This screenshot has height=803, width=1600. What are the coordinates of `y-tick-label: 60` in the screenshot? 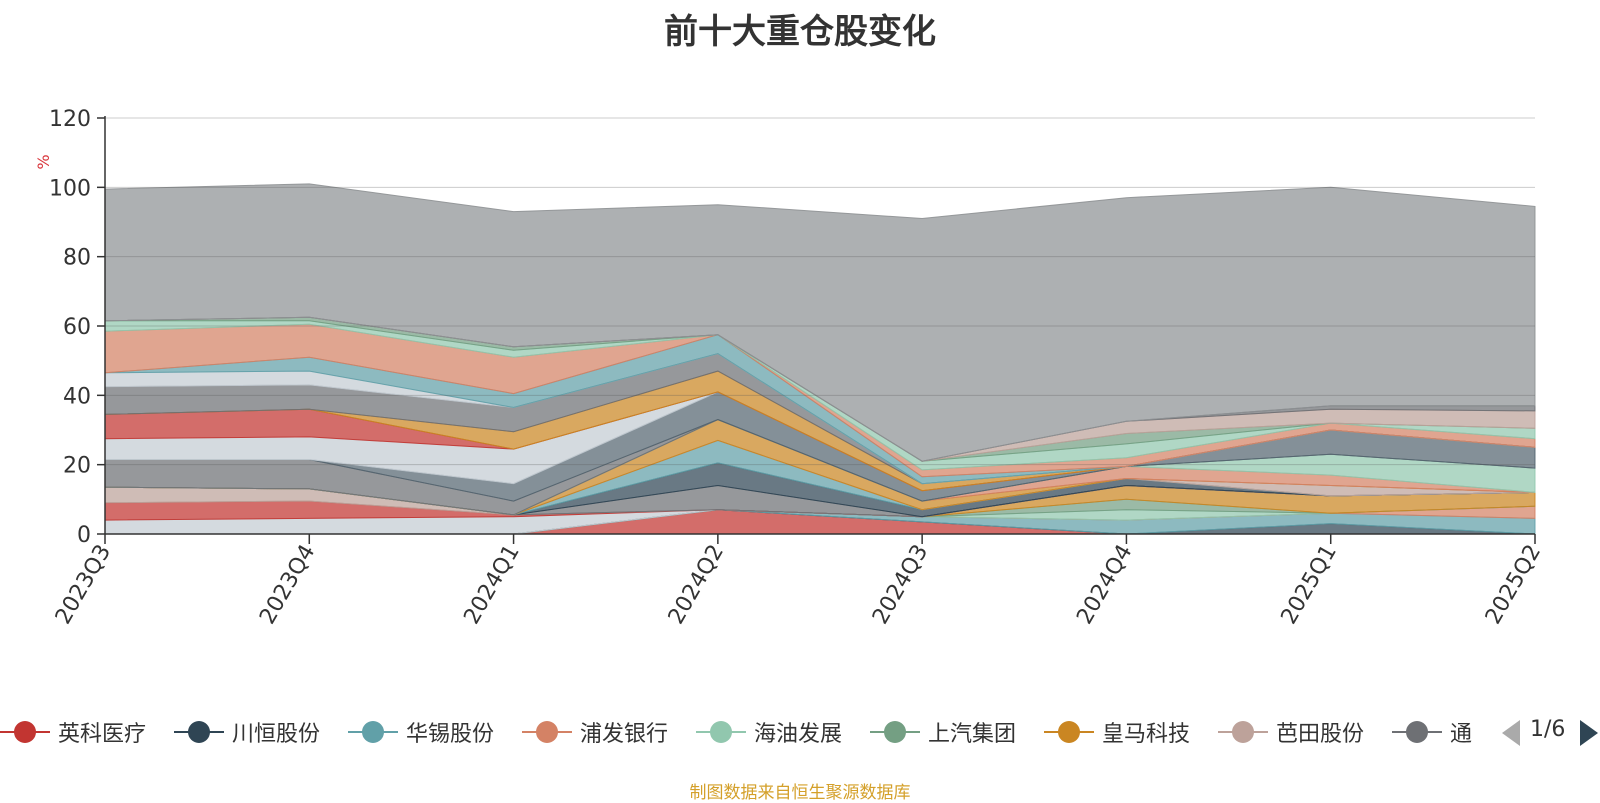 It's located at (77, 327).